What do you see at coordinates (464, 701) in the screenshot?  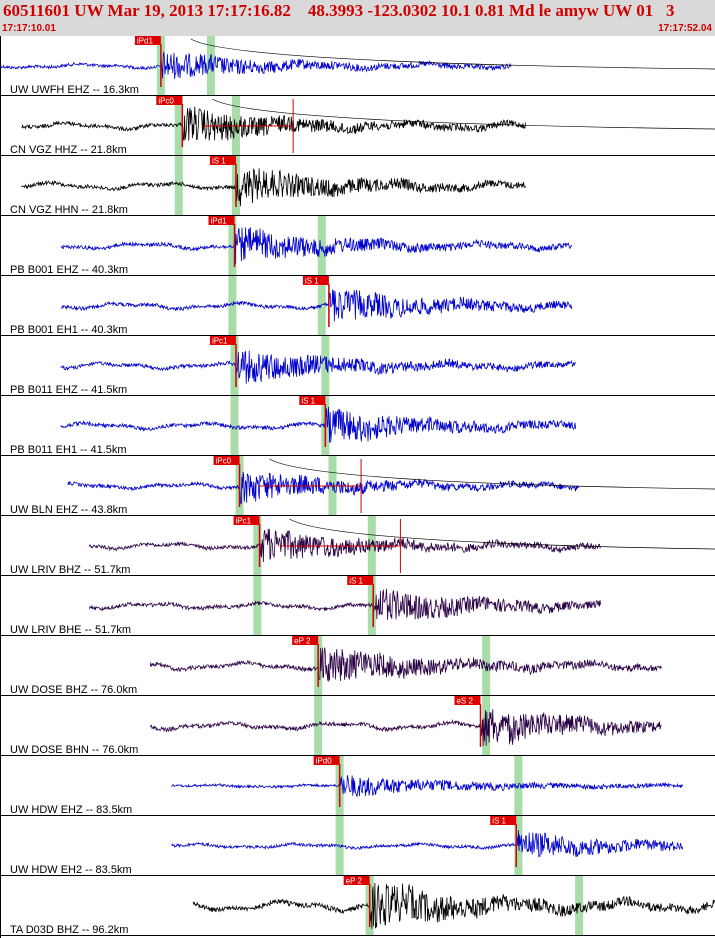 I see `pick-label: eS 2` at bounding box center [464, 701].